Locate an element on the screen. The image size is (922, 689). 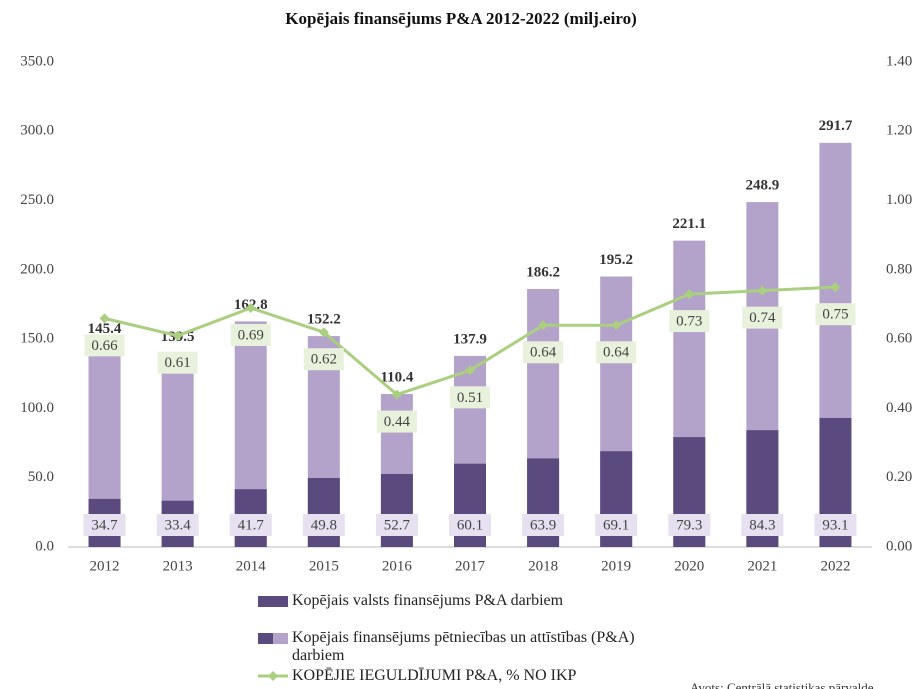
value-label: 69.1 is located at coordinates (616, 525).